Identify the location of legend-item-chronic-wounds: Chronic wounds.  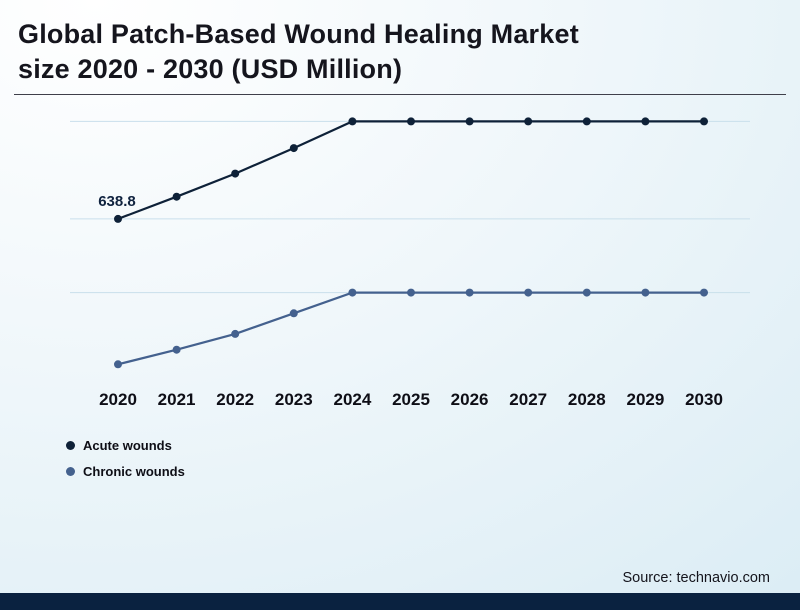
(433, 471).